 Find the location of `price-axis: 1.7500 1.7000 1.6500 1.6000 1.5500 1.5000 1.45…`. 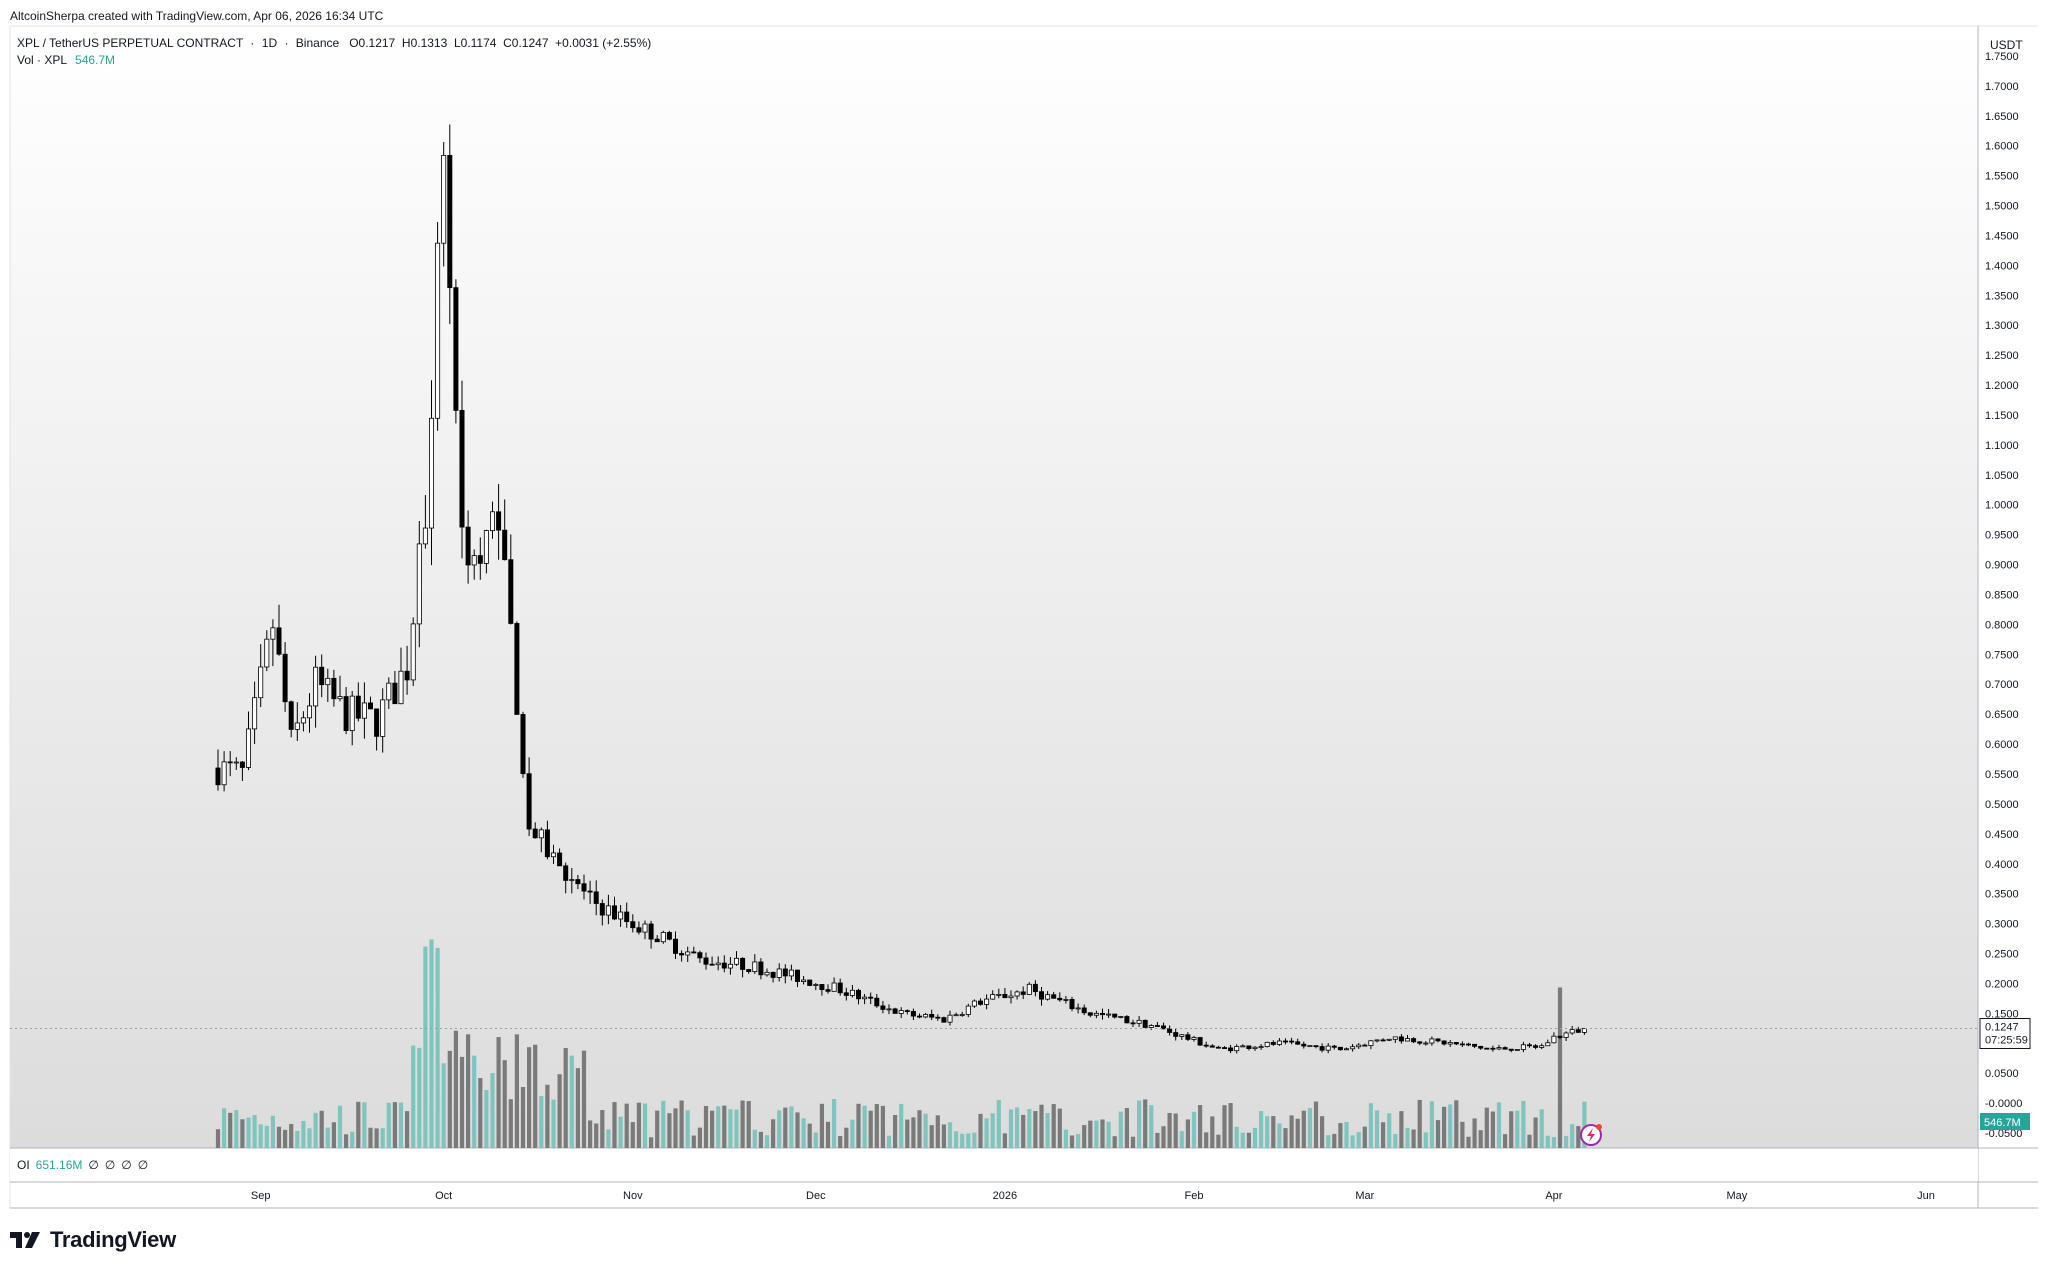

price-axis: 1.7500 1.7000 1.6500 1.6000 1.5500 1.5000 1.45… is located at coordinates (2003, 595).